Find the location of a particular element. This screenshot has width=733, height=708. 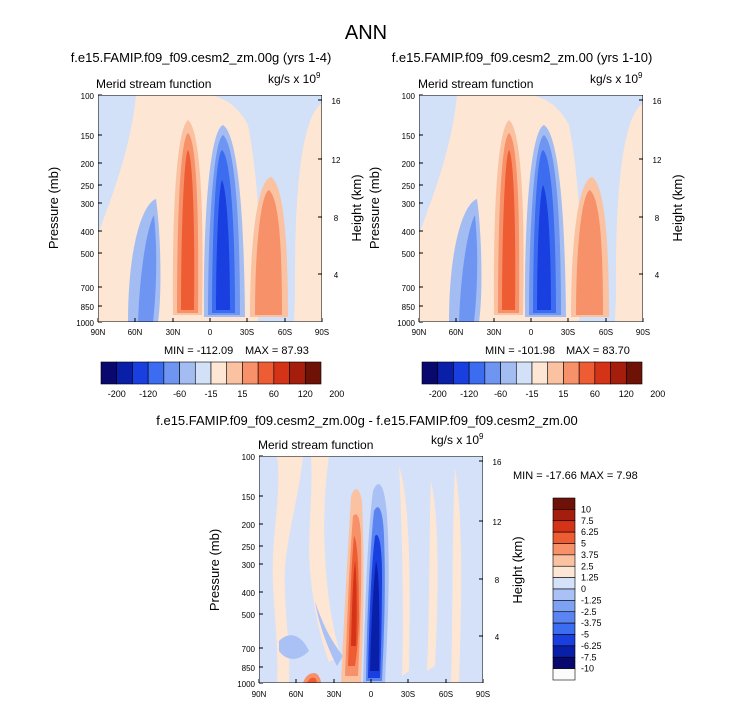

panel-2-xtick: 30S is located at coordinates (568, 332).